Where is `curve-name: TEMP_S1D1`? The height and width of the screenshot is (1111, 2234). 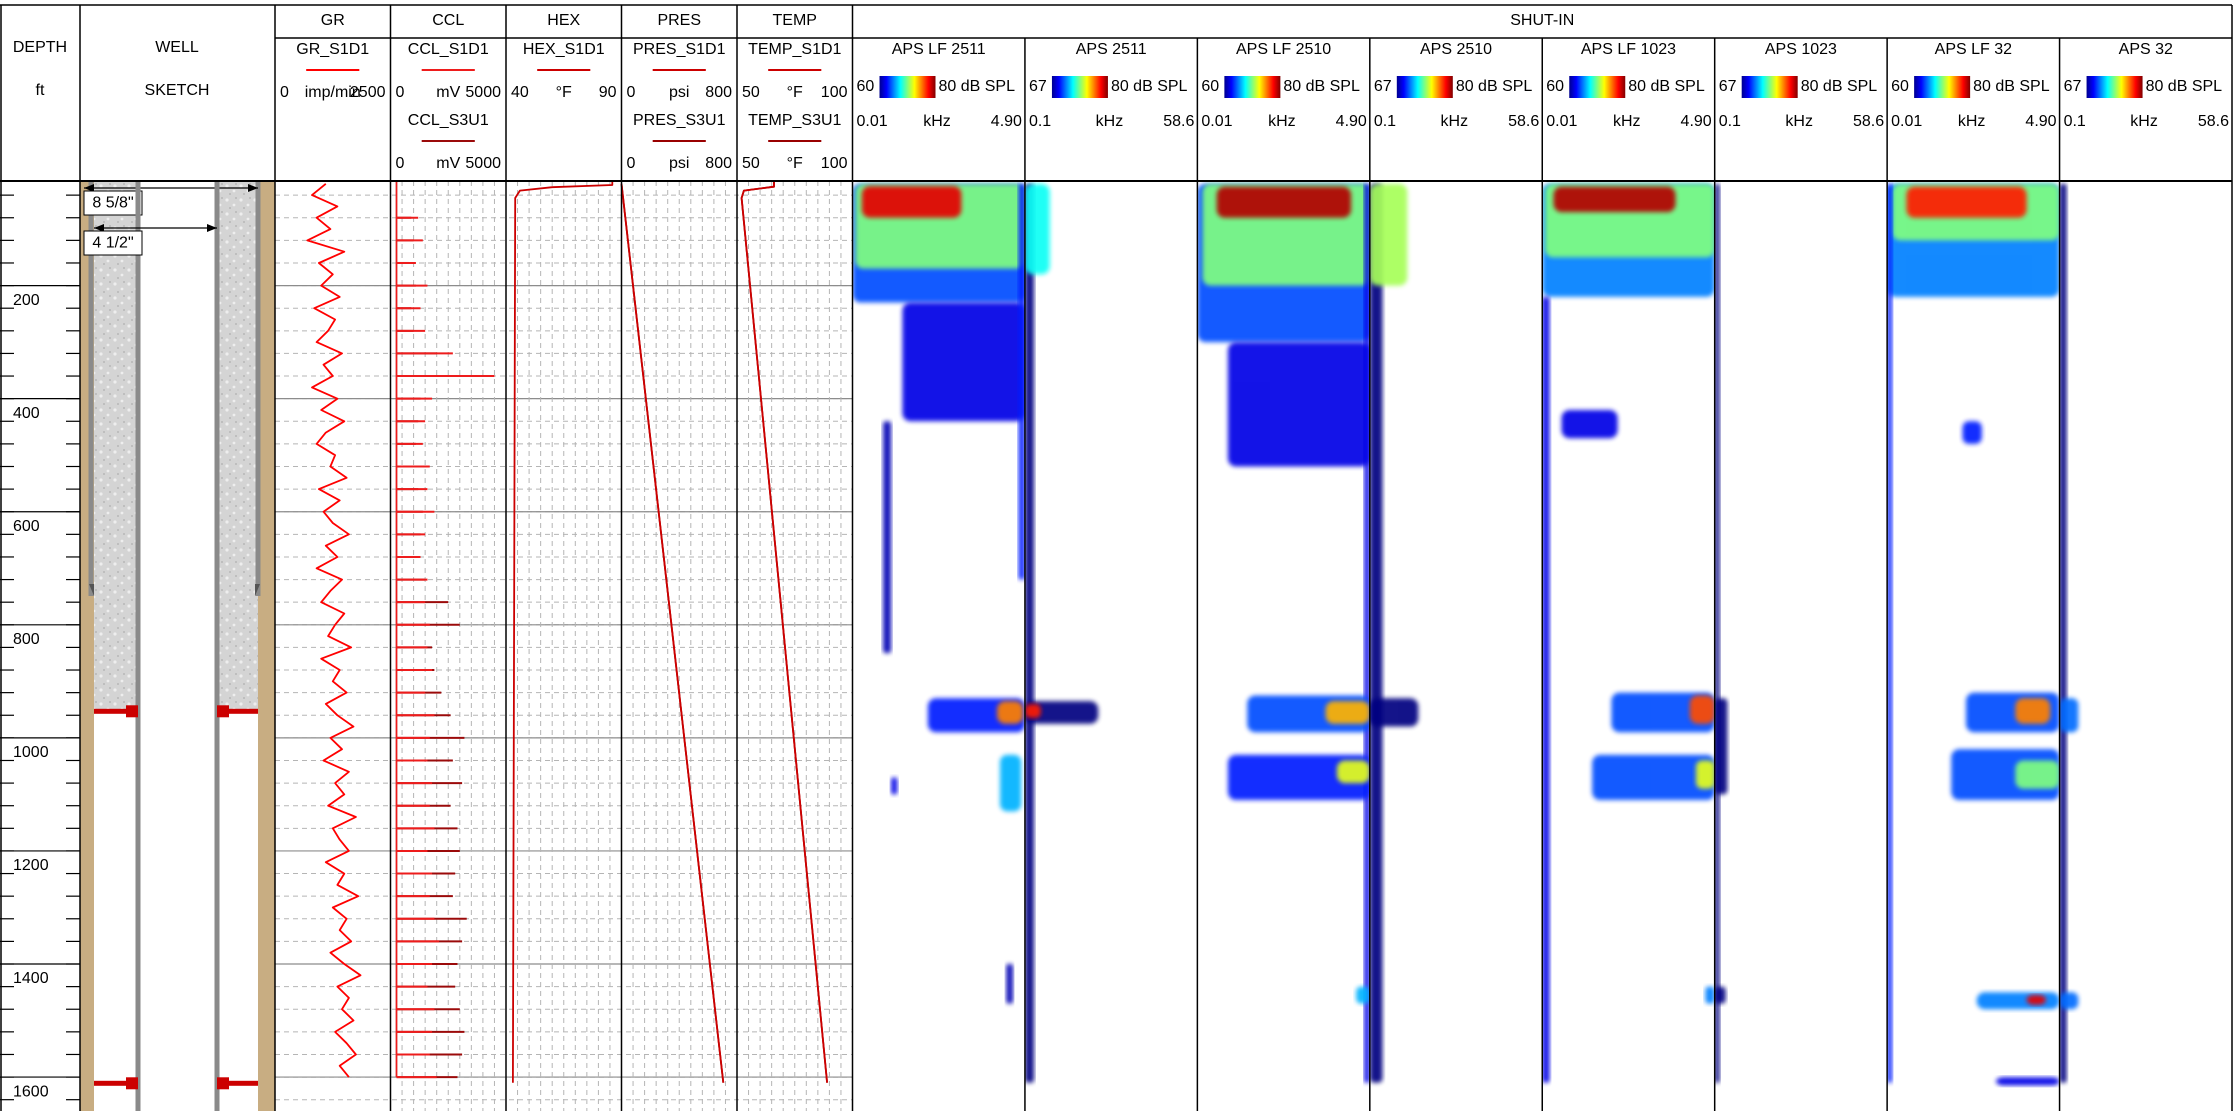 curve-name: TEMP_S1D1 is located at coordinates (794, 49).